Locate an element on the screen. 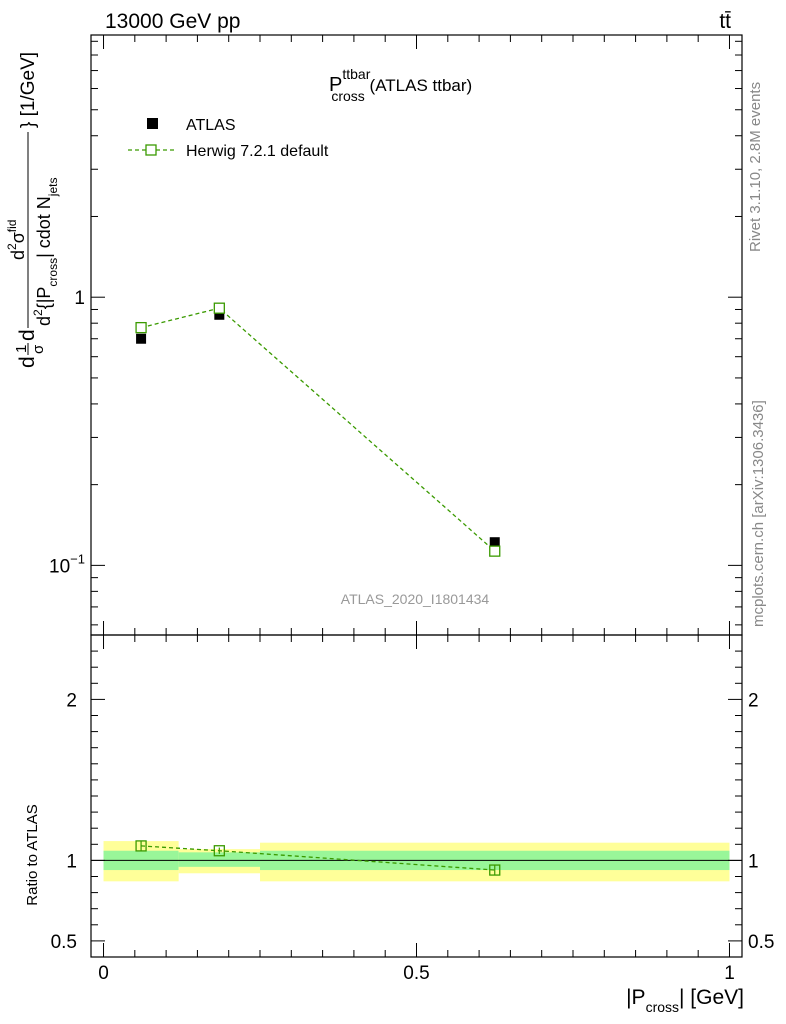  plot-title: Pttbar cross (ATLAS ttbar) is located at coordinates (400, 85).